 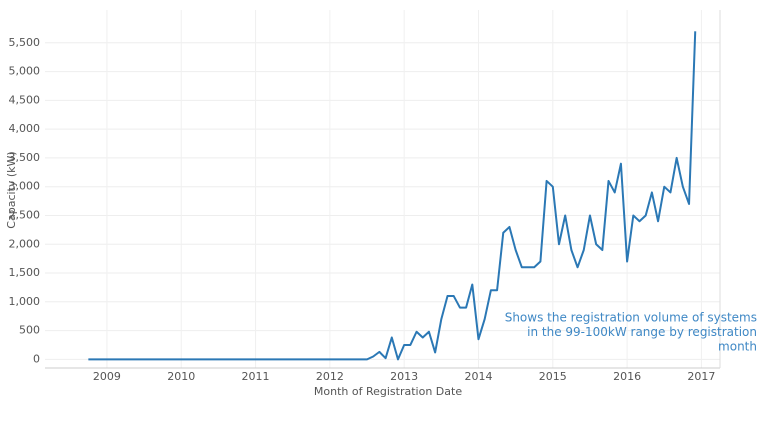 I want to click on y-tick-label: 3,000, so click(x=25, y=186).